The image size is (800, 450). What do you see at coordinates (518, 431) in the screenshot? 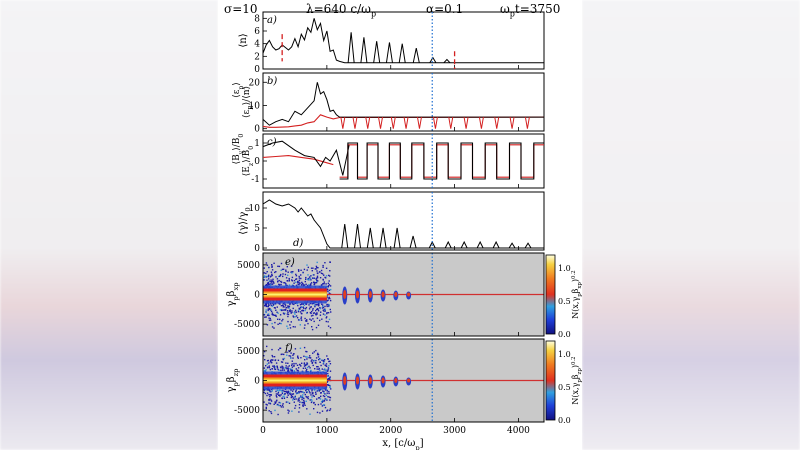
I see `x-tick-label: 4000` at bounding box center [518, 431].